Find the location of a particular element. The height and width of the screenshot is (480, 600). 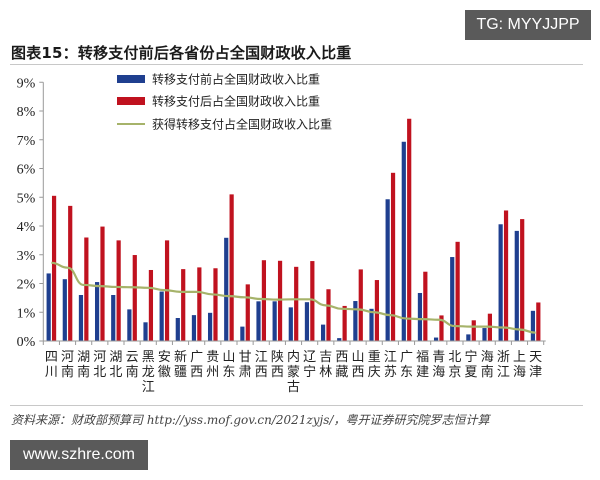

x-tick-label: 内 is located at coordinates (293, 357).